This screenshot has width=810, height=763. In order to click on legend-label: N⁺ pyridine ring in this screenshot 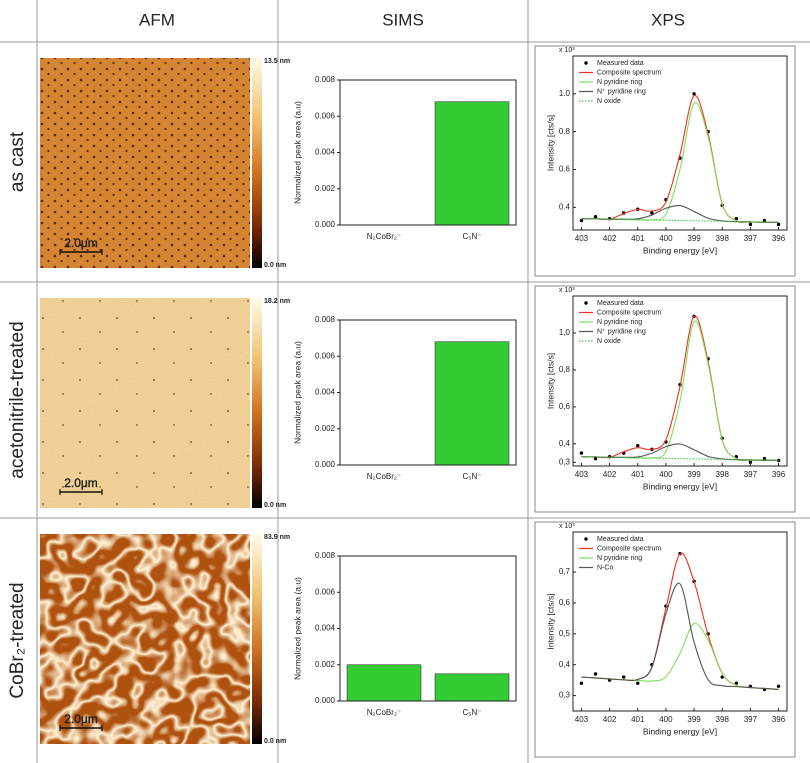, I will do `click(621, 91)`.